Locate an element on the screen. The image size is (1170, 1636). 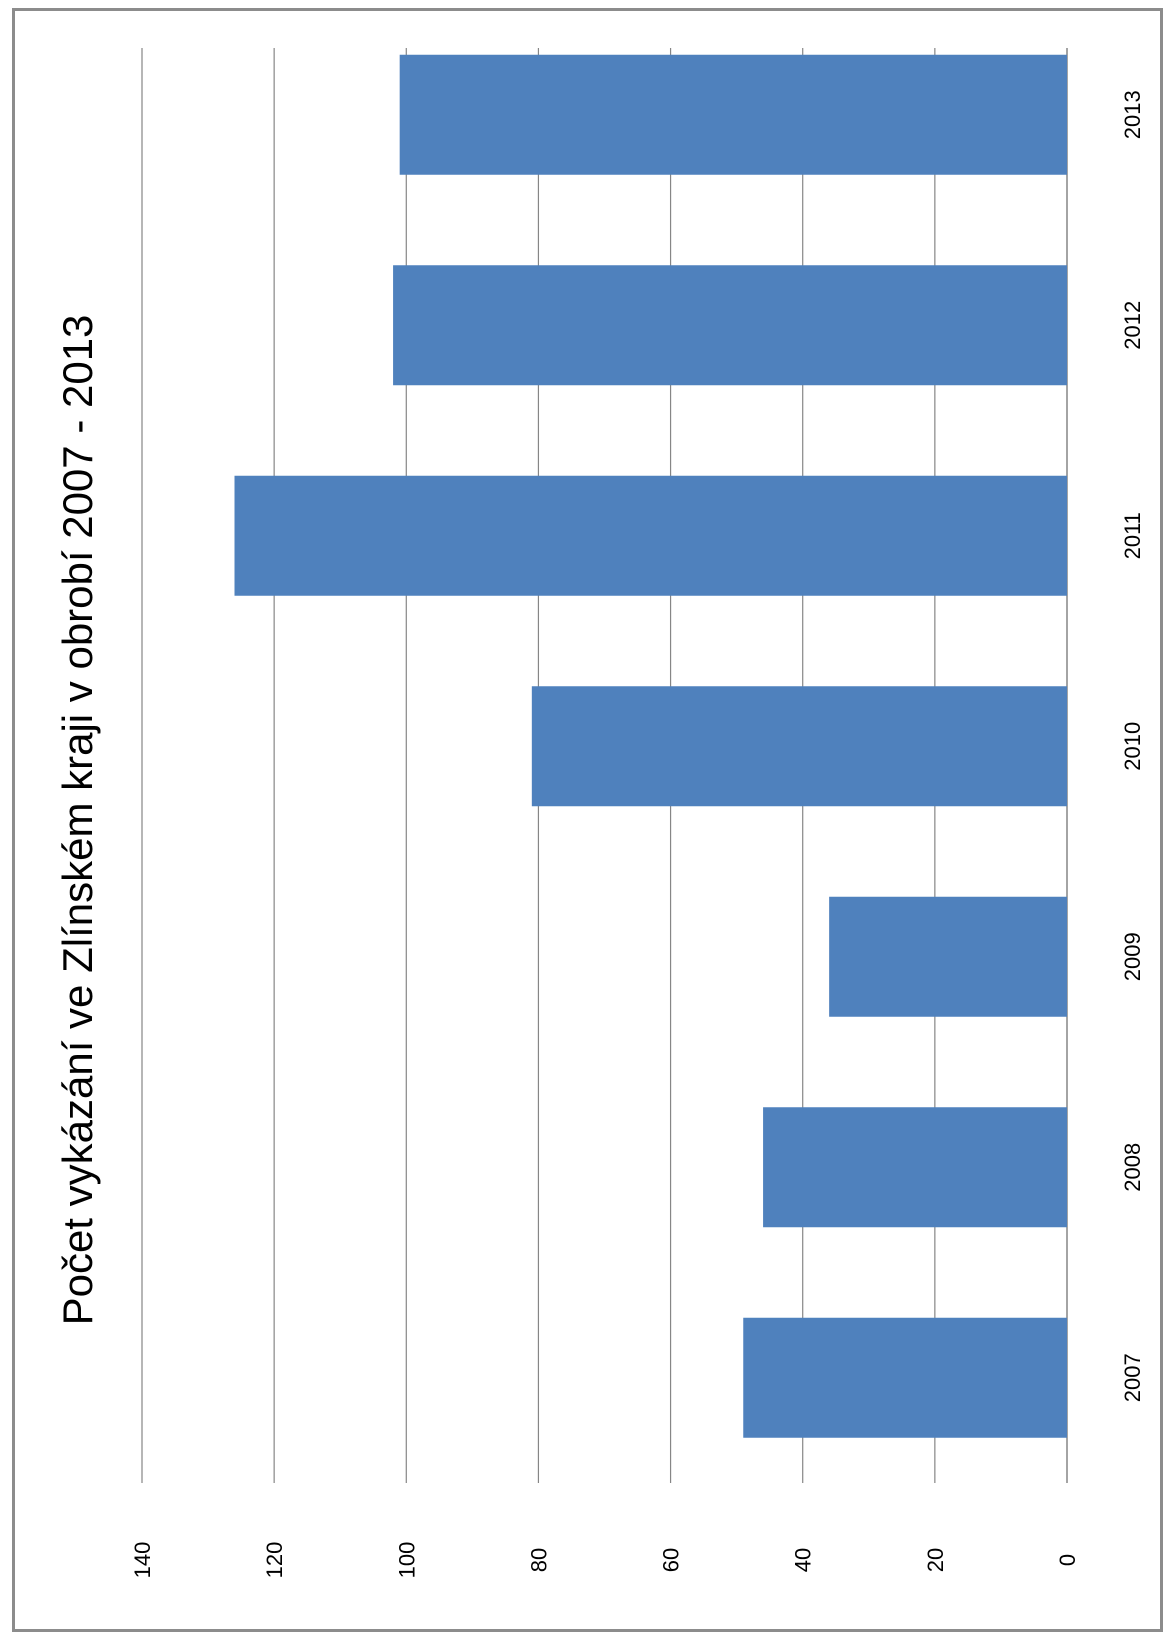
category-label-2013: 2013 is located at coordinates (1132, 114).